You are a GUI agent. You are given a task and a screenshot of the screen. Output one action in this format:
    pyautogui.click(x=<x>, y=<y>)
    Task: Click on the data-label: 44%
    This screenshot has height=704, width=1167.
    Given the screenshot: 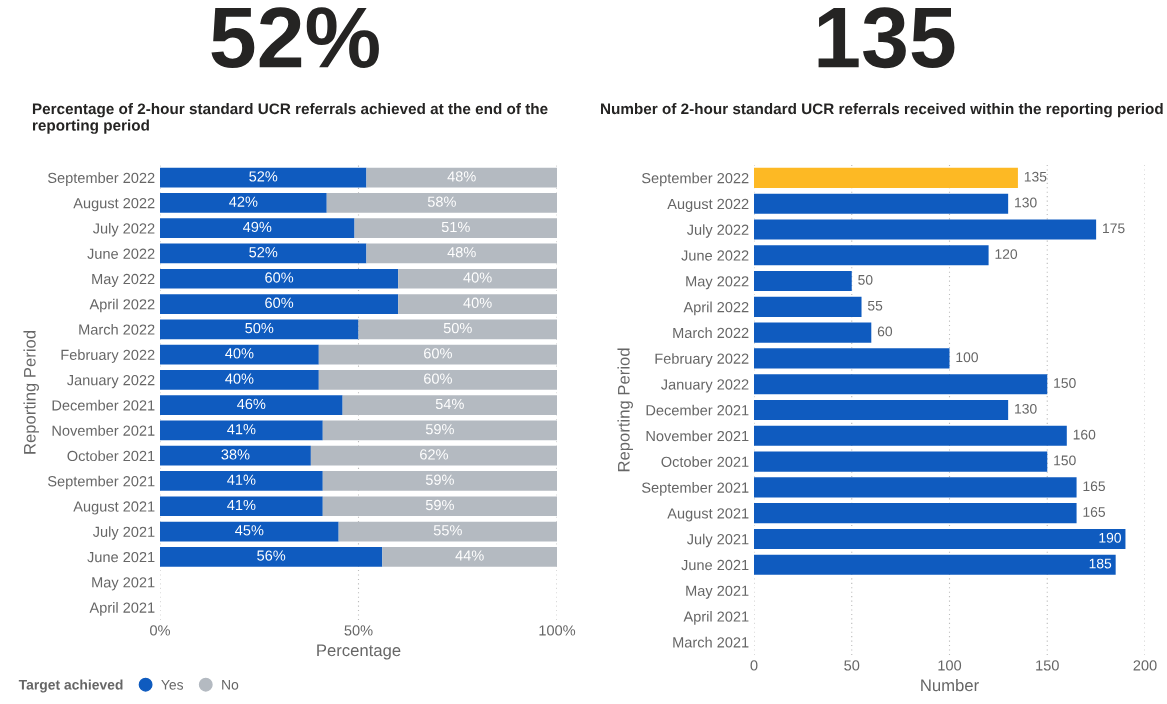 What is the action you would take?
    pyautogui.click(x=469, y=555)
    